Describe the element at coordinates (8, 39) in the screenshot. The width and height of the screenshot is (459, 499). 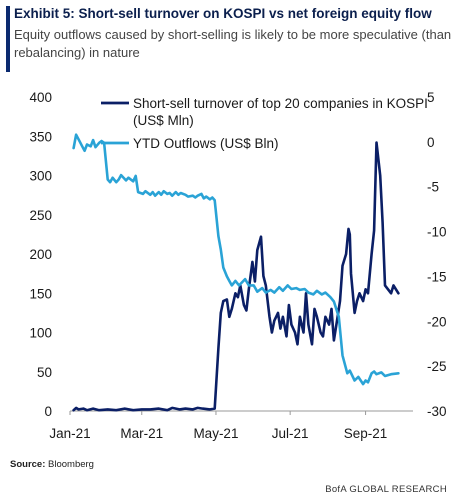
I see `title-accent-bar` at that location.